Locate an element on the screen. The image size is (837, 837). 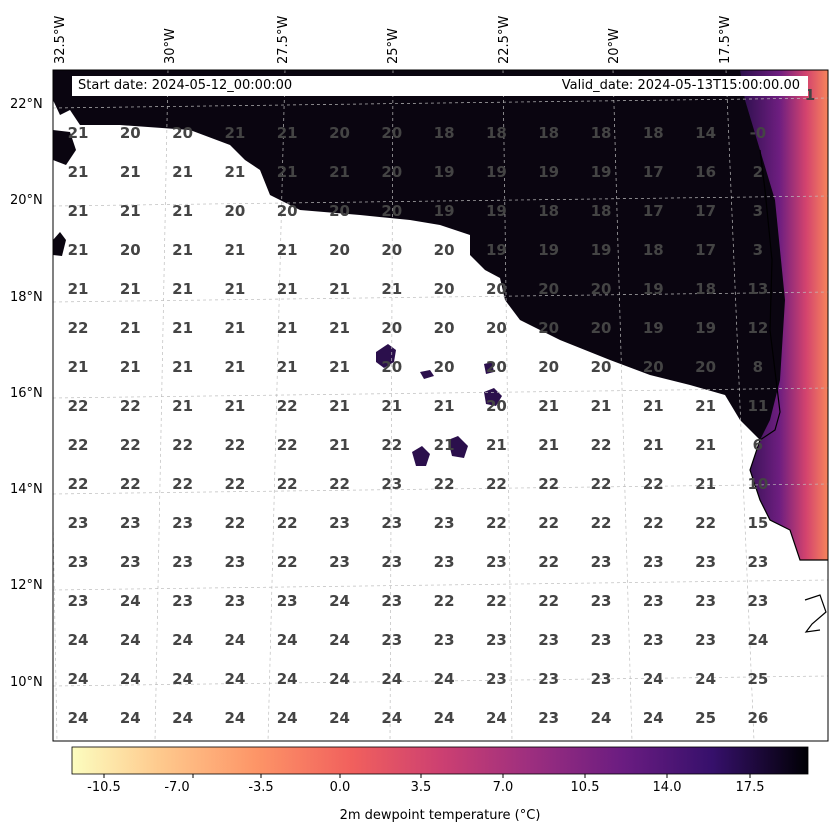
coastal-gradient is located at coordinates (784, 315).